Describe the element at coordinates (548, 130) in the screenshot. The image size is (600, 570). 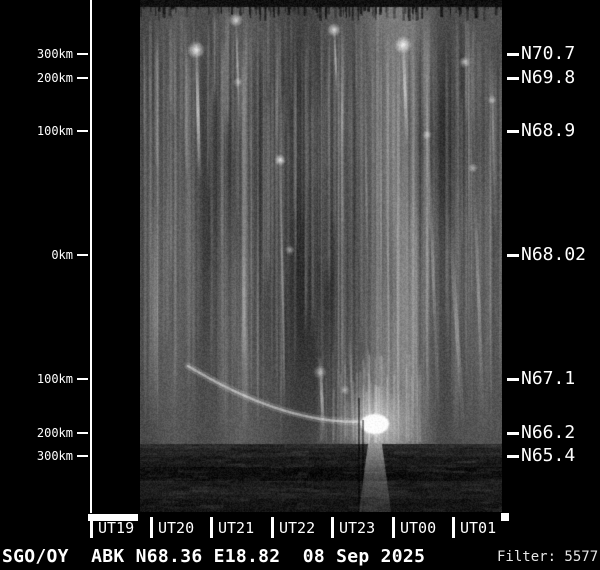
I see `latitude-label: N68.9` at that location.